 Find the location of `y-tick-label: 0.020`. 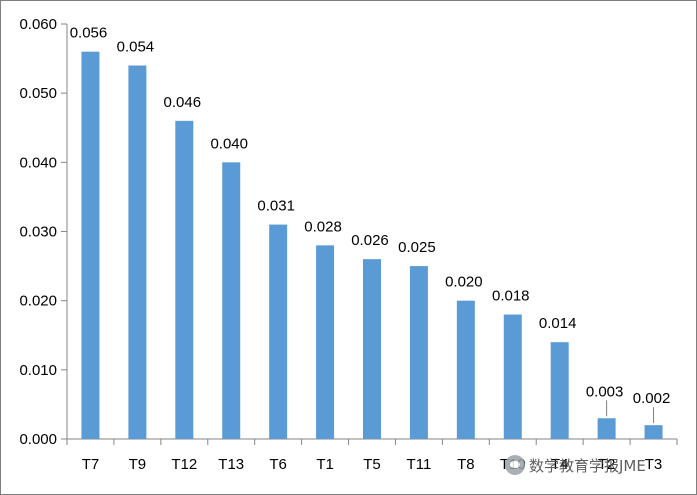

y-tick-label: 0.020 is located at coordinates (38, 301).